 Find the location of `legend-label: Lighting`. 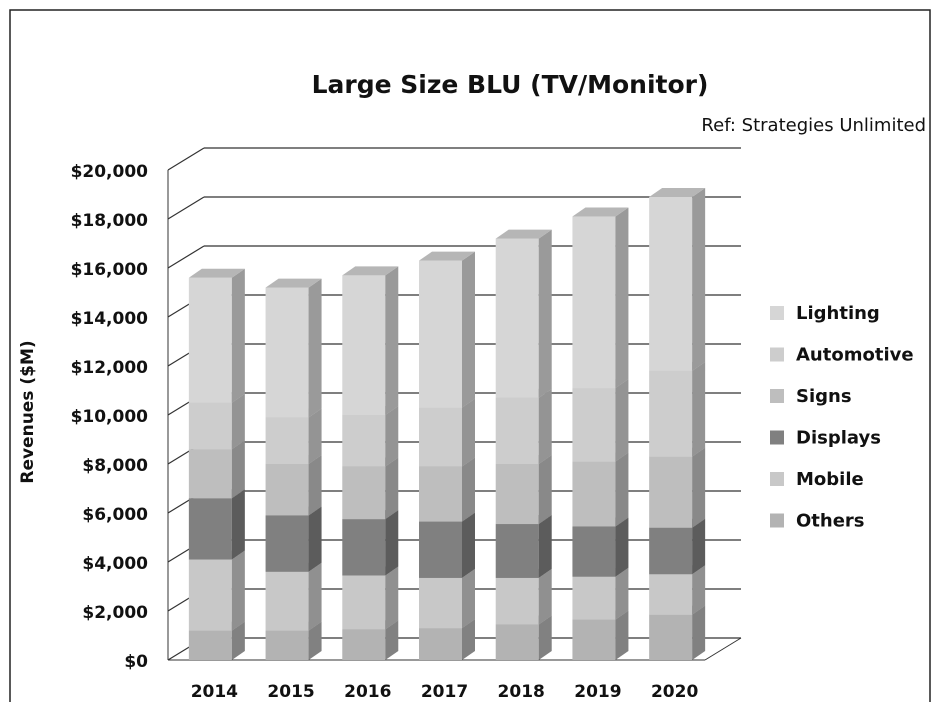

legend-label: Lighting is located at coordinates (838, 313).